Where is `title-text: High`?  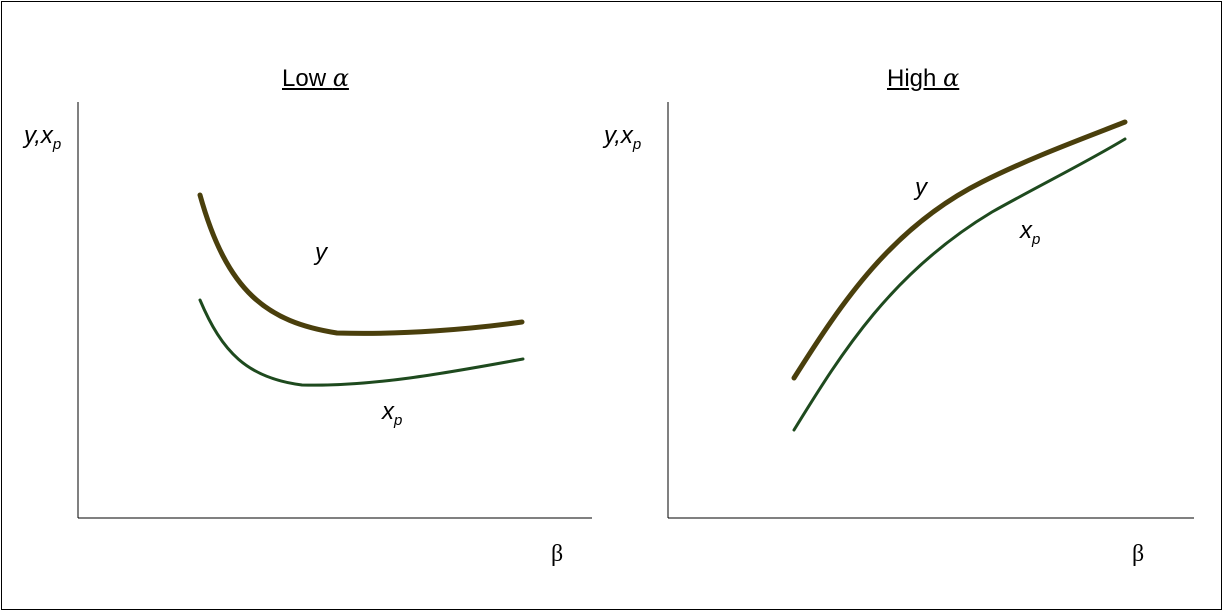 title-text: High is located at coordinates (915, 78).